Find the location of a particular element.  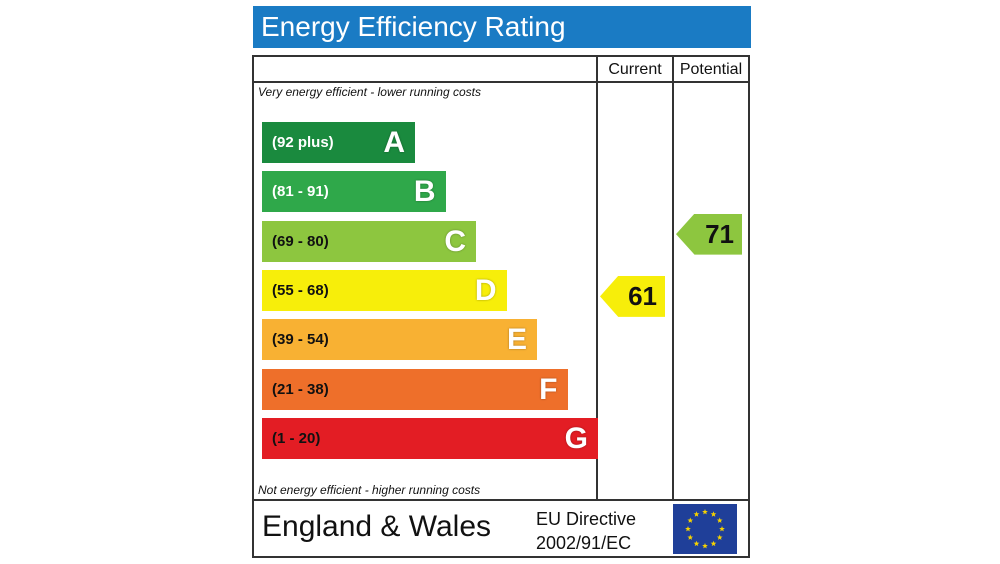

band-letter: G is located at coordinates (576, 438).